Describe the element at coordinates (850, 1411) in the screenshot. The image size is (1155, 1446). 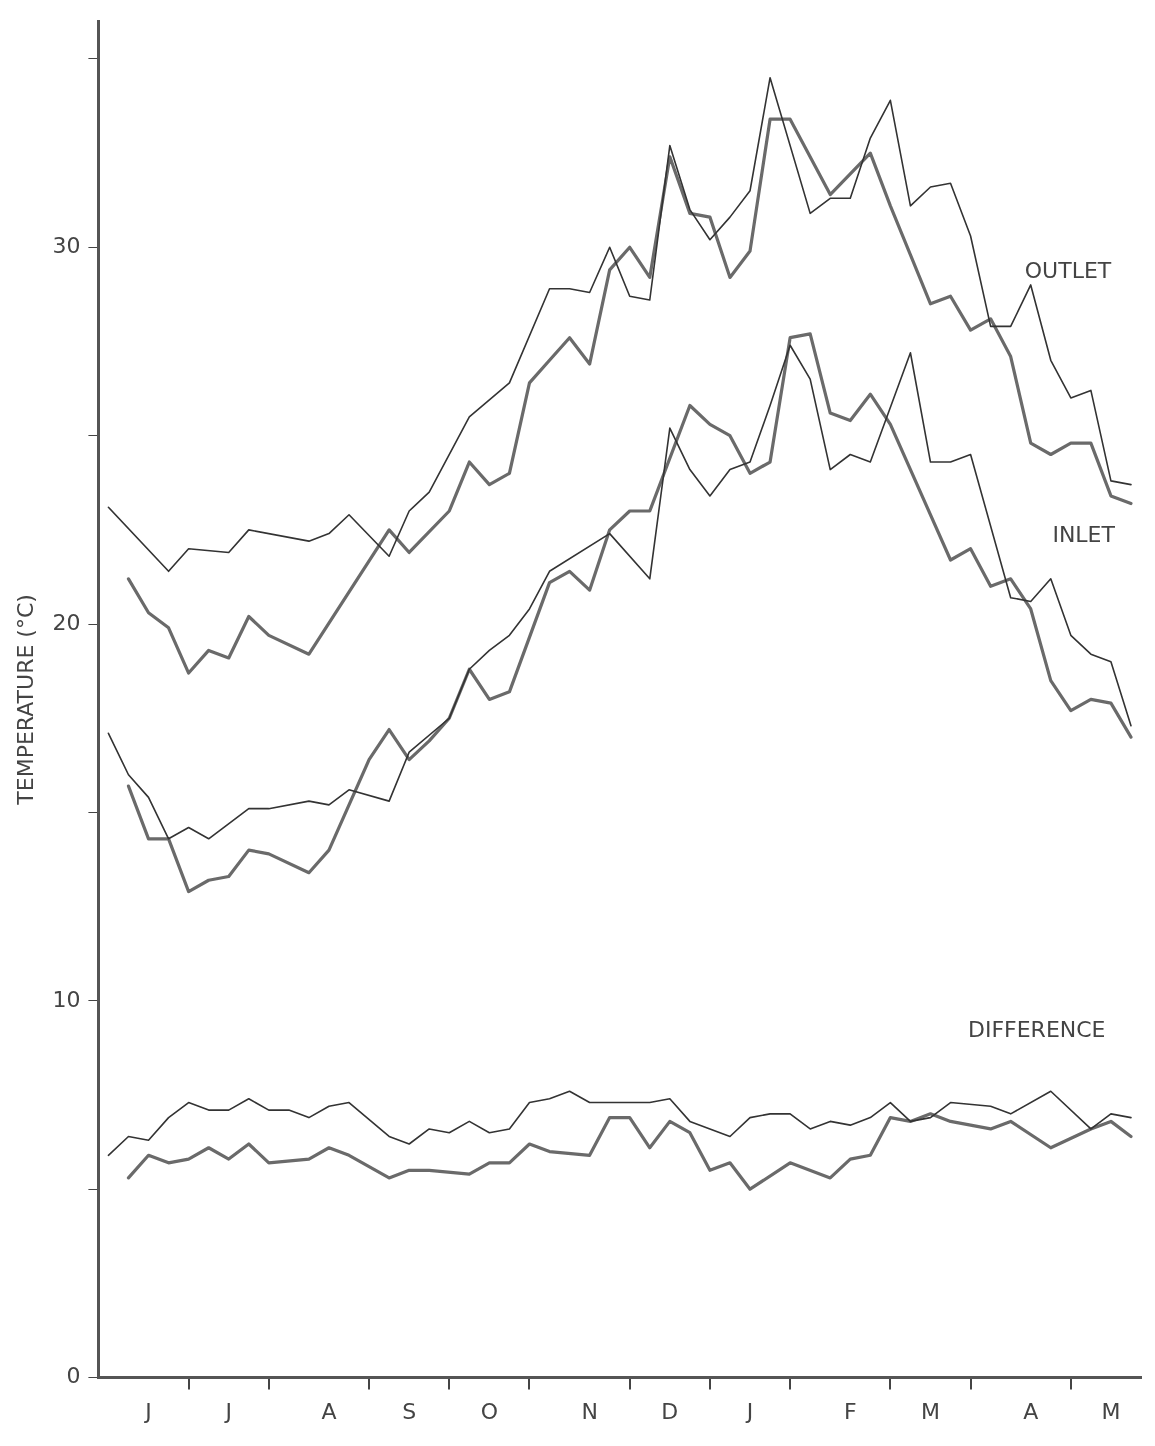
I see `x-tick-label: F` at that location.